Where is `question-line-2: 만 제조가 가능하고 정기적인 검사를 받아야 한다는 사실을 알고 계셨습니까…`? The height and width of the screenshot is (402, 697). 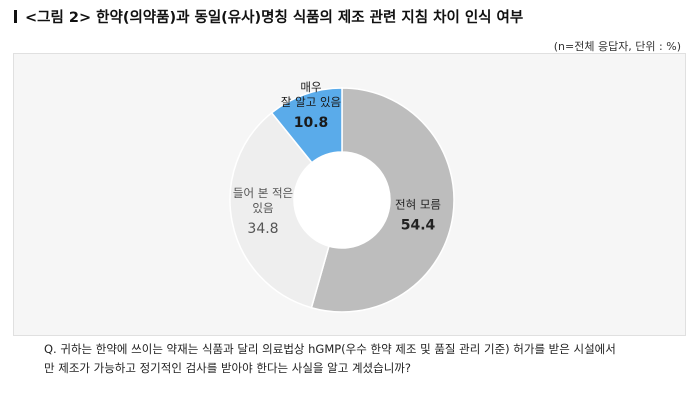
question-line-2: 만 제조가 가능하고 정기적인 검사를 받아야 한다는 사실을 알고 계셨습니까… is located at coordinates (227, 368).